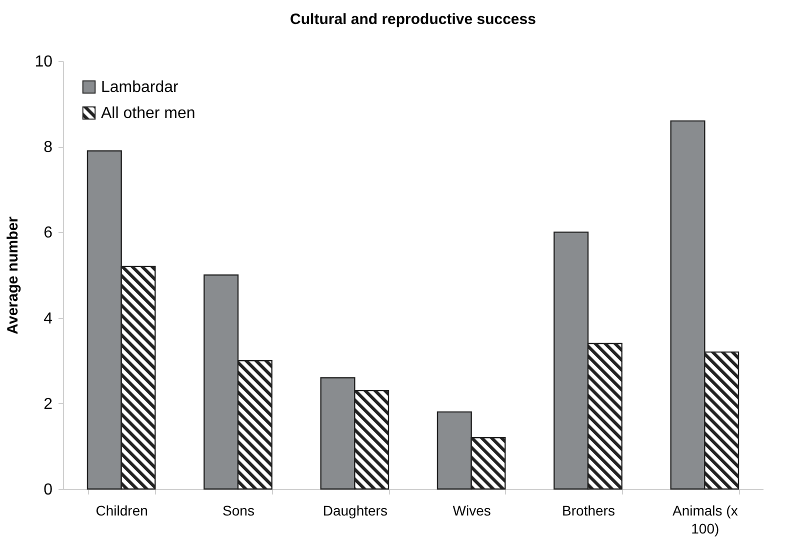 The height and width of the screenshot is (550, 789). What do you see at coordinates (588, 510) in the screenshot?
I see `x-tick-label: Brothers` at bounding box center [588, 510].